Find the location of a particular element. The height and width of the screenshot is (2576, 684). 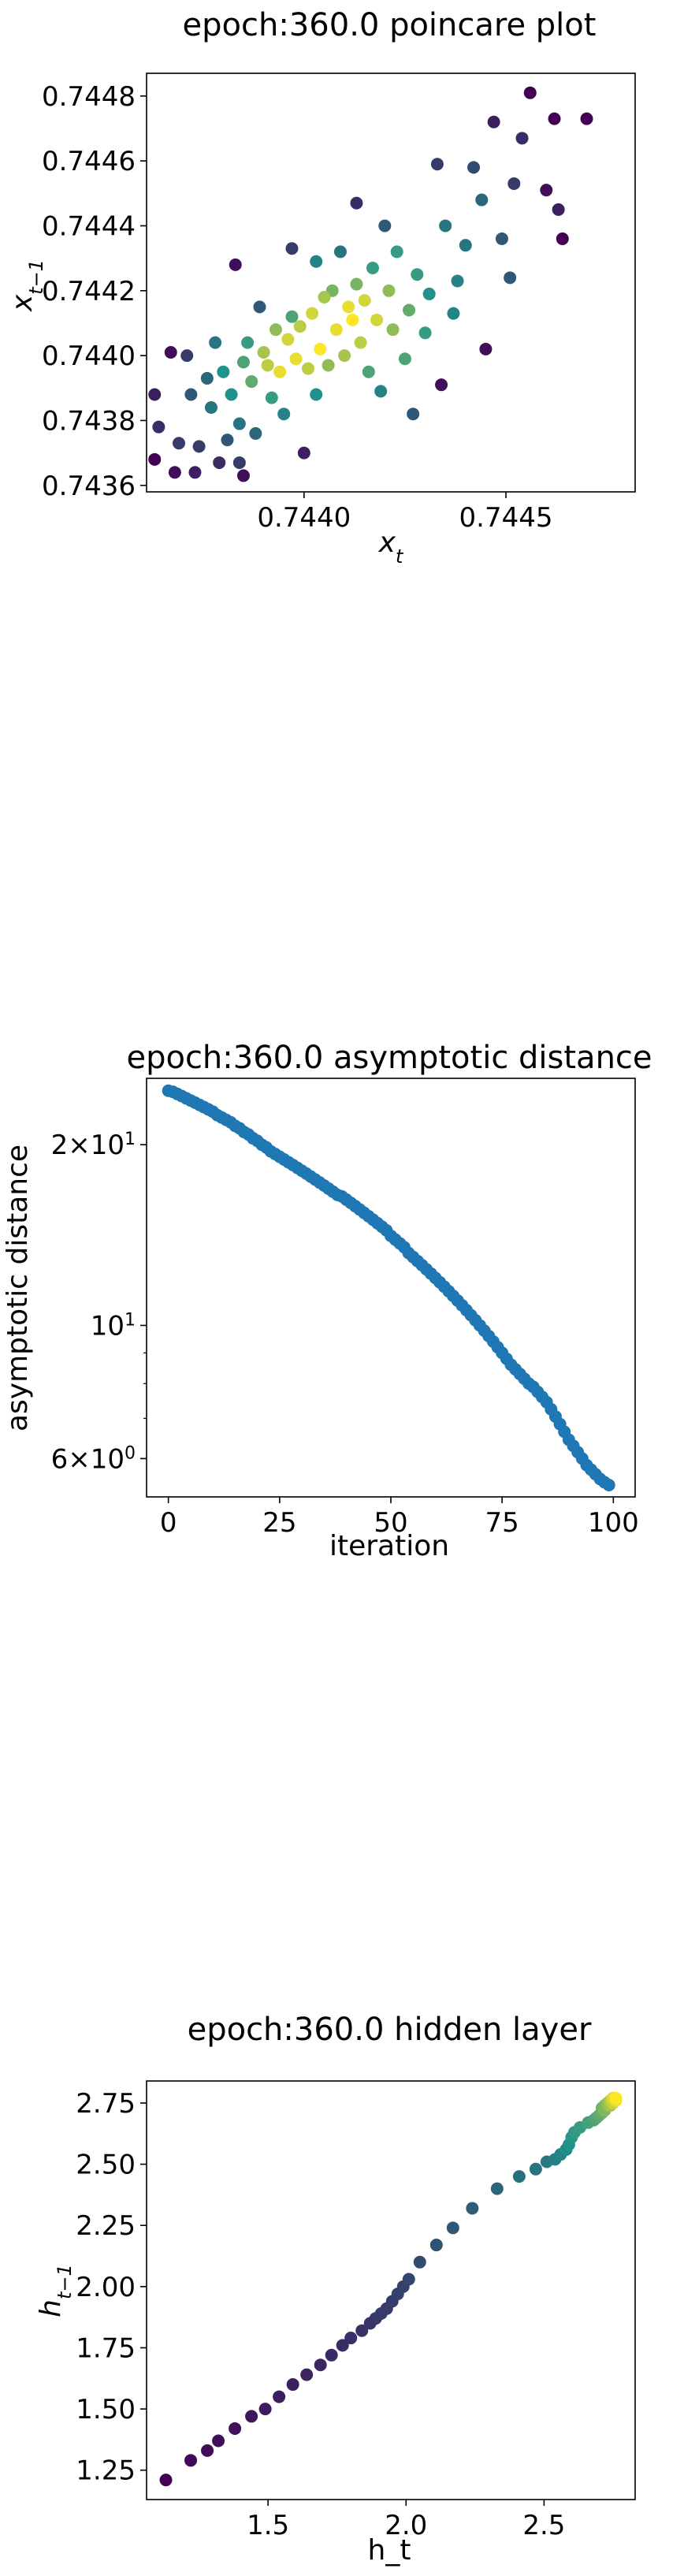

chart-title: epoch:360.0 poincare plot is located at coordinates (390, 25).